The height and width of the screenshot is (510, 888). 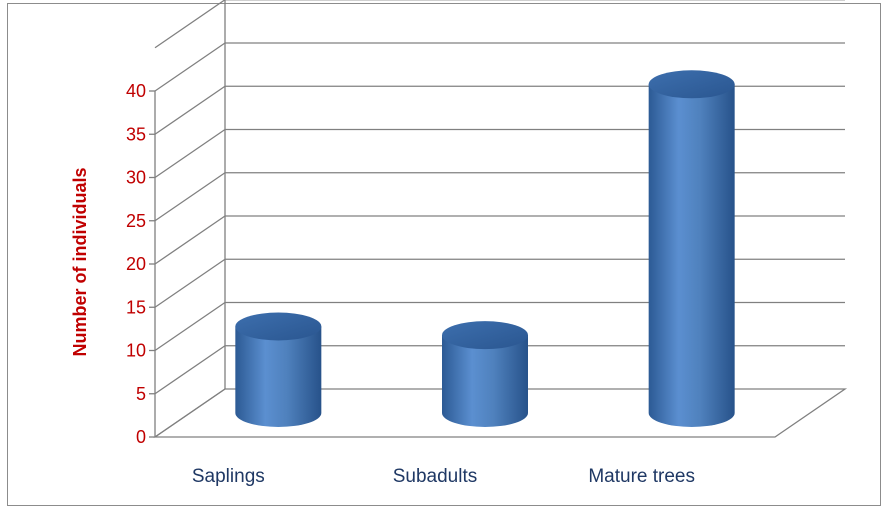 I want to click on floor, so click(x=500, y=413).